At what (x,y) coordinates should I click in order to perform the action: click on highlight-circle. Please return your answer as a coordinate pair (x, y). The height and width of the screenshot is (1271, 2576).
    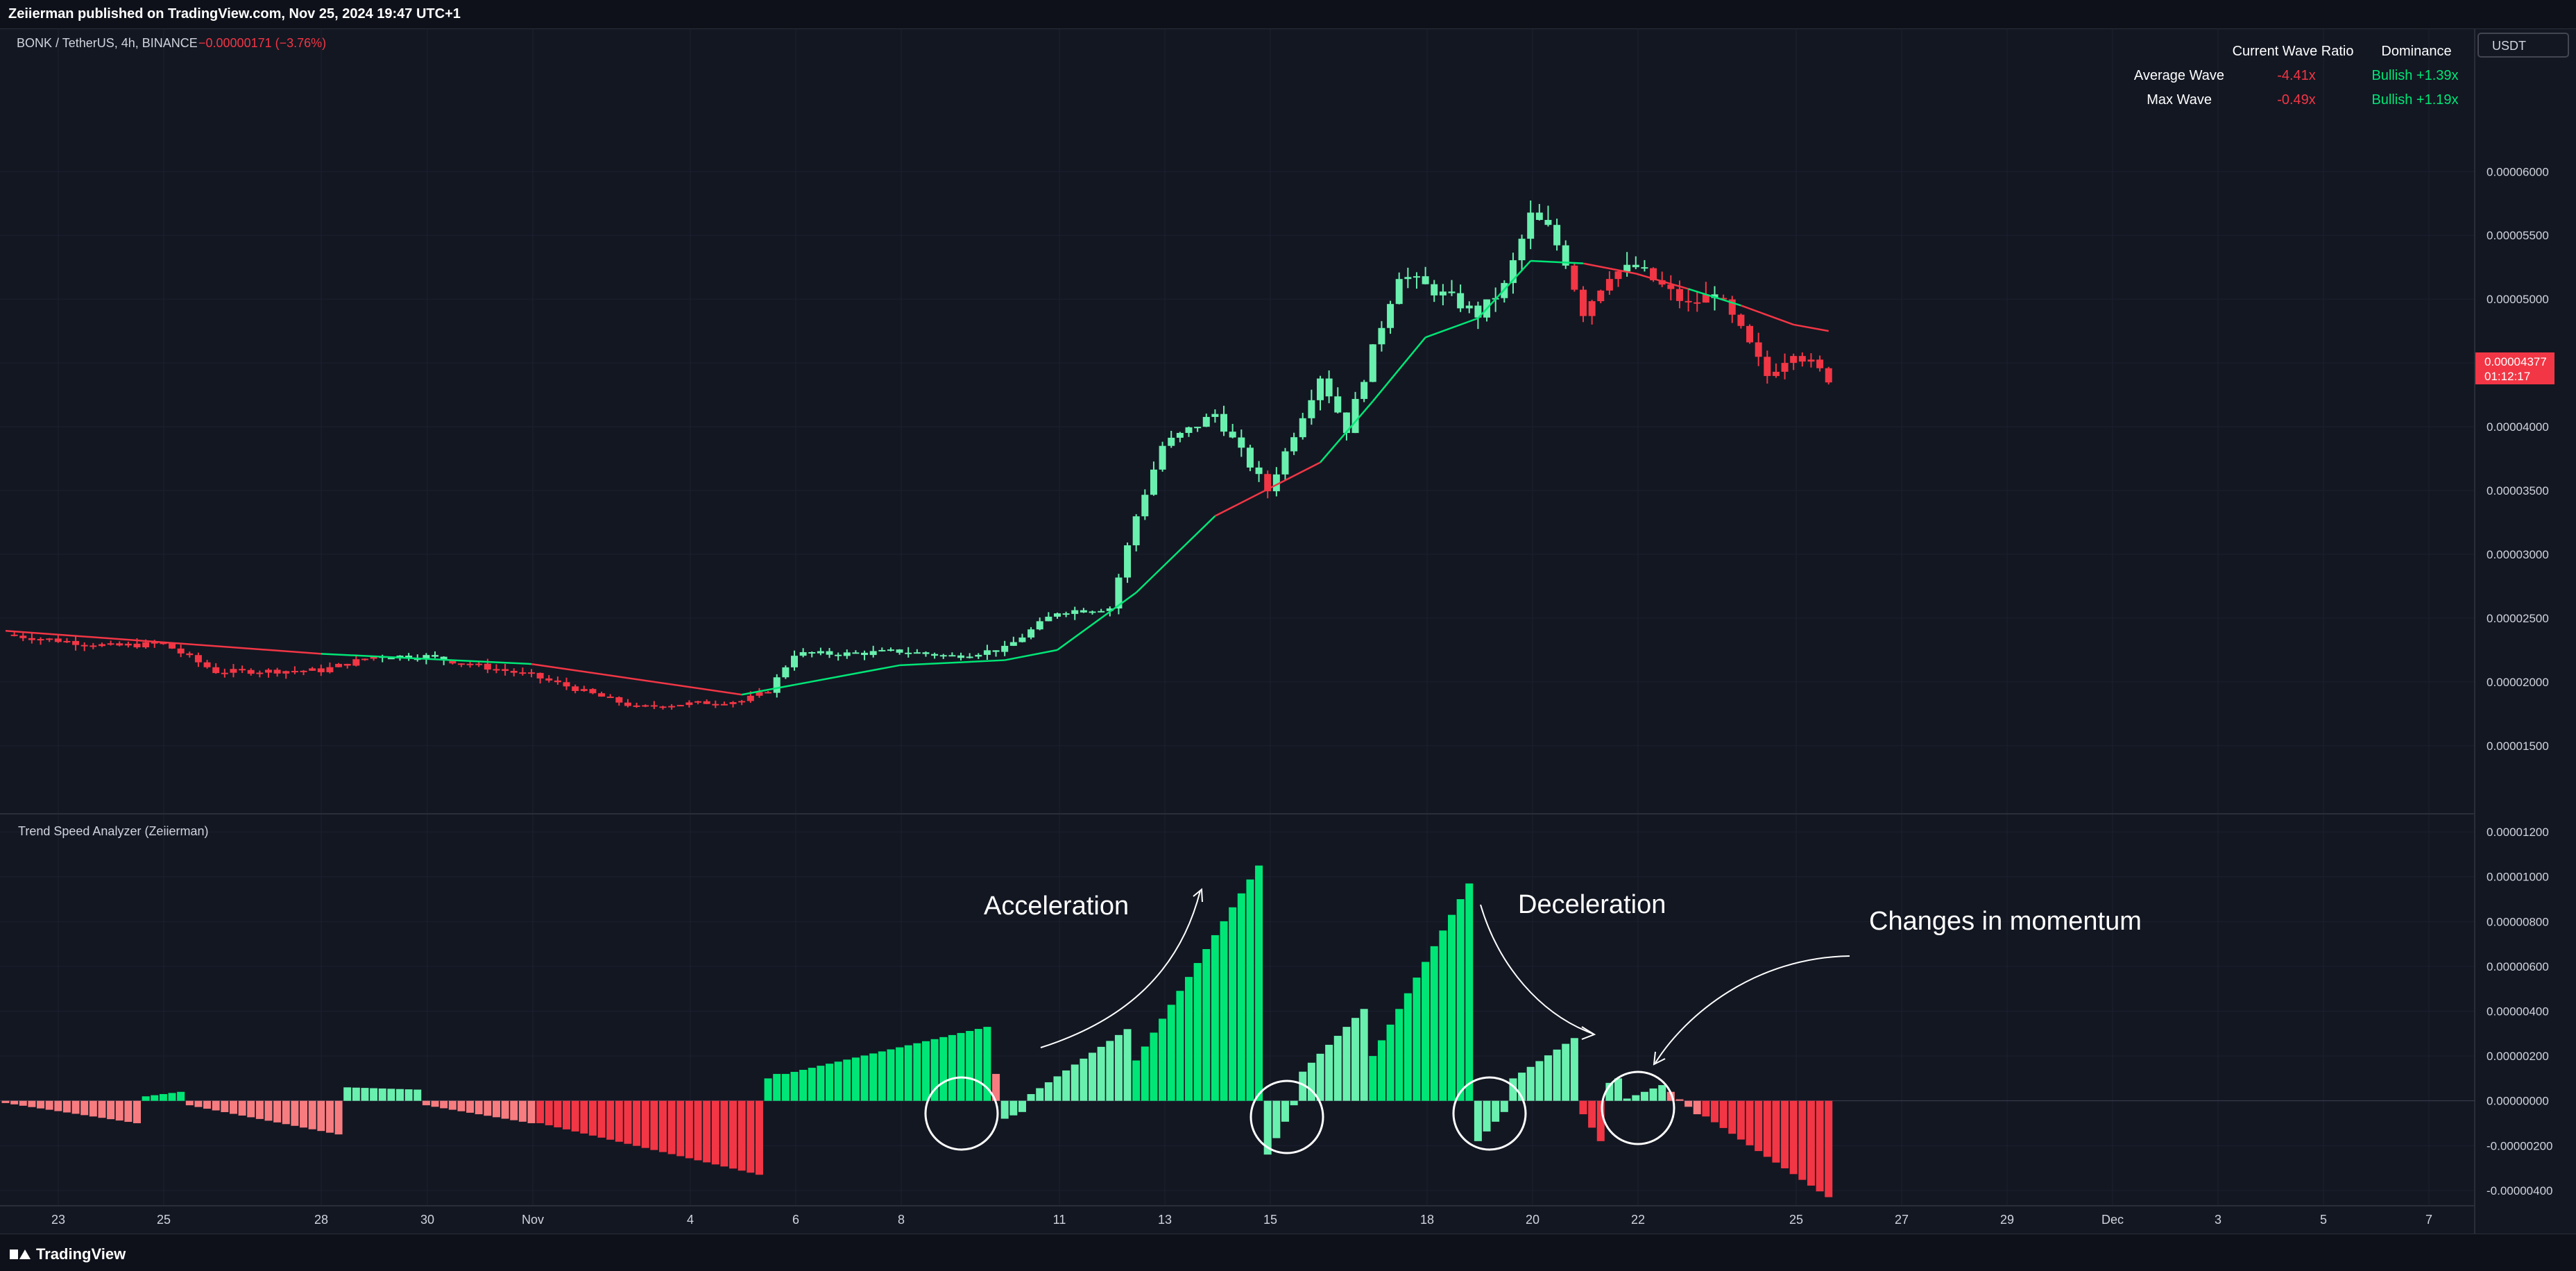
    Looking at the image, I should click on (1489, 1113).